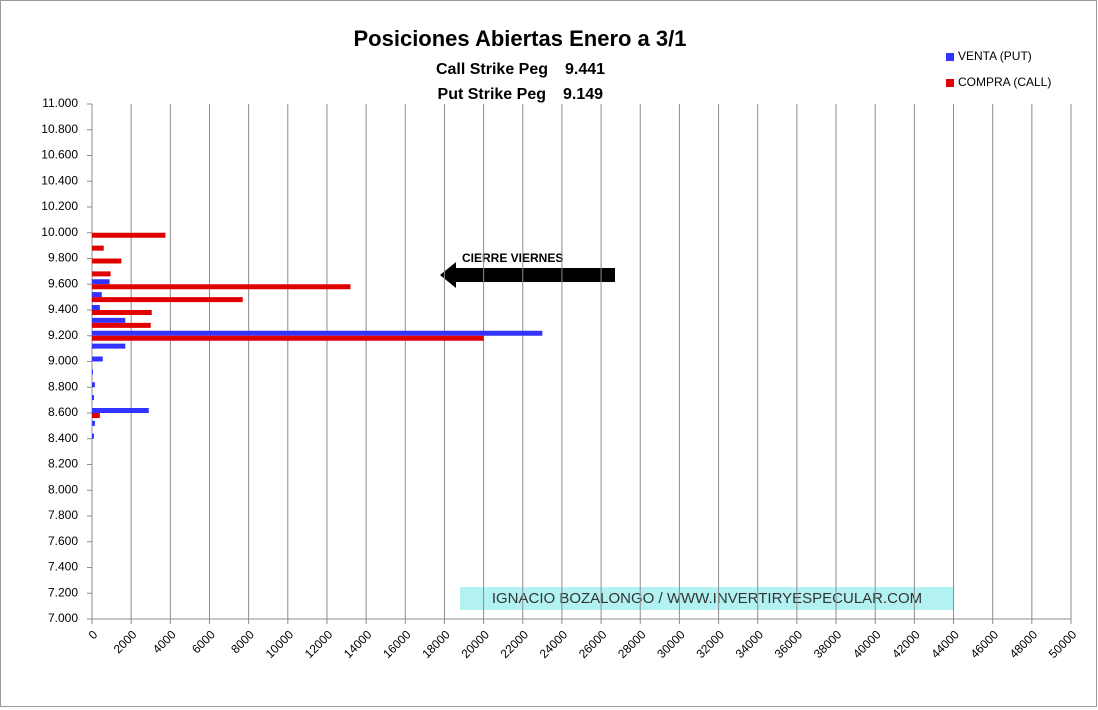 The image size is (1098, 710). I want to click on y-tick-label: 7.800, so click(63, 515).